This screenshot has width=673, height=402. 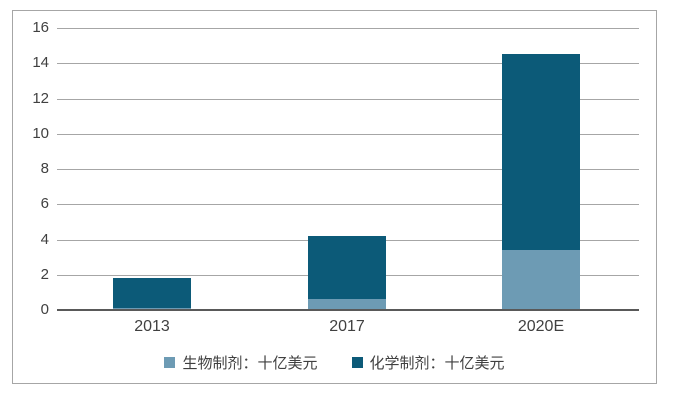 What do you see at coordinates (44, 203) in the screenshot?
I see `y-tick-label-6: 6` at bounding box center [44, 203].